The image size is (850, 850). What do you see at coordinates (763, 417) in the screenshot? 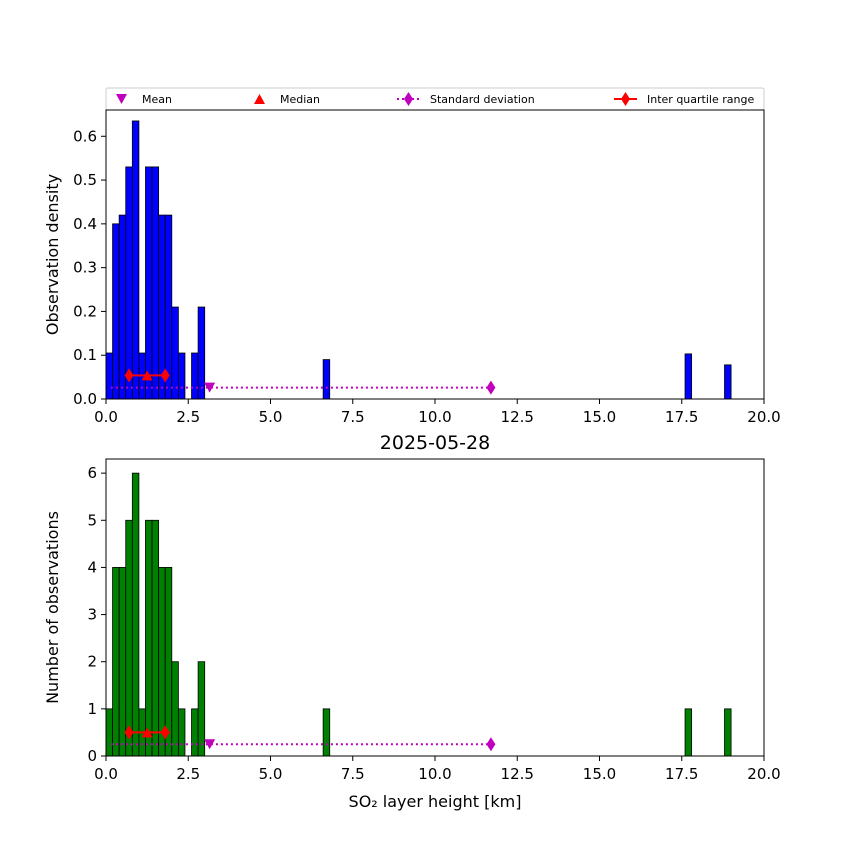
I see `density-x-tick-label: 20.0` at bounding box center [763, 417].